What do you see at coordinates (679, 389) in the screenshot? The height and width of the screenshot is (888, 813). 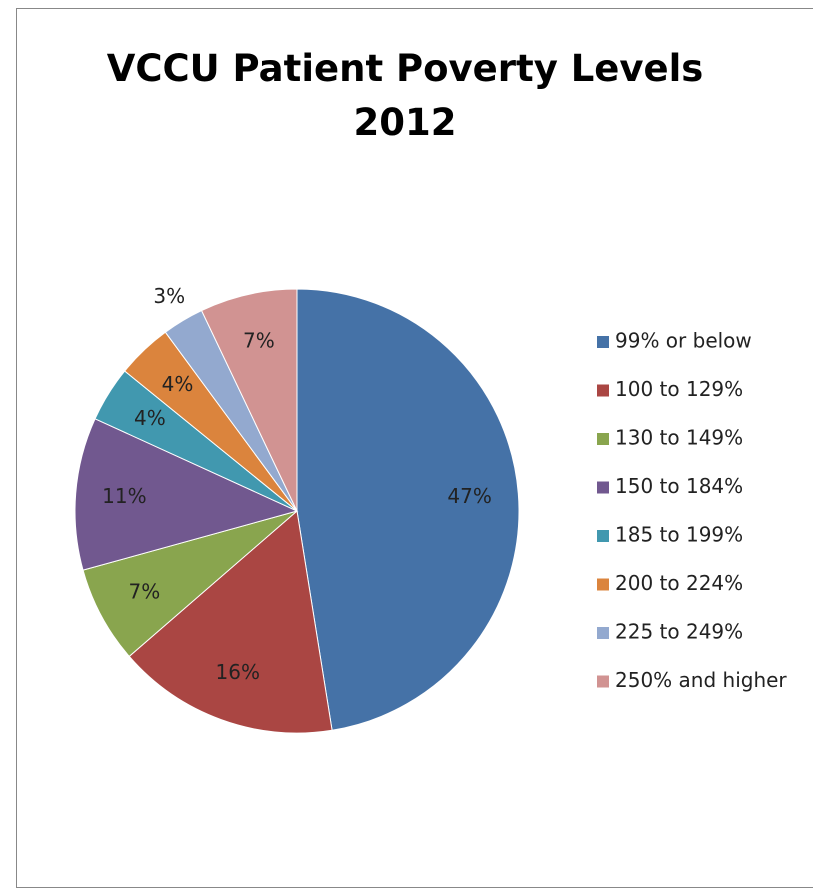 I see `legend-label: 100 to 129%` at bounding box center [679, 389].